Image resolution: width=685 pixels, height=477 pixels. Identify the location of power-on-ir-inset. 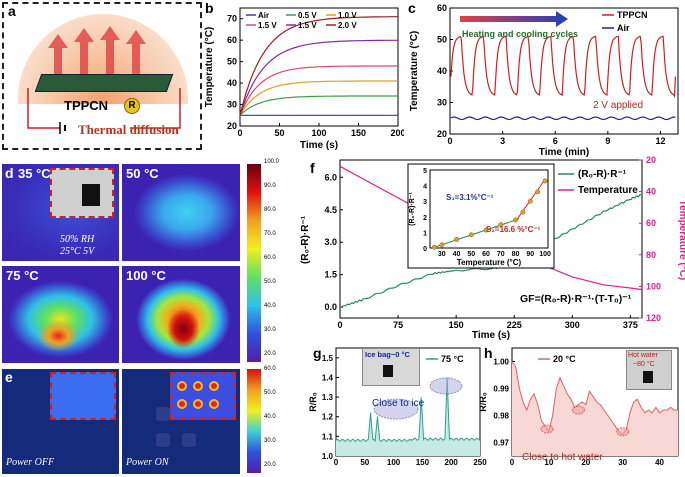
(203, 396).